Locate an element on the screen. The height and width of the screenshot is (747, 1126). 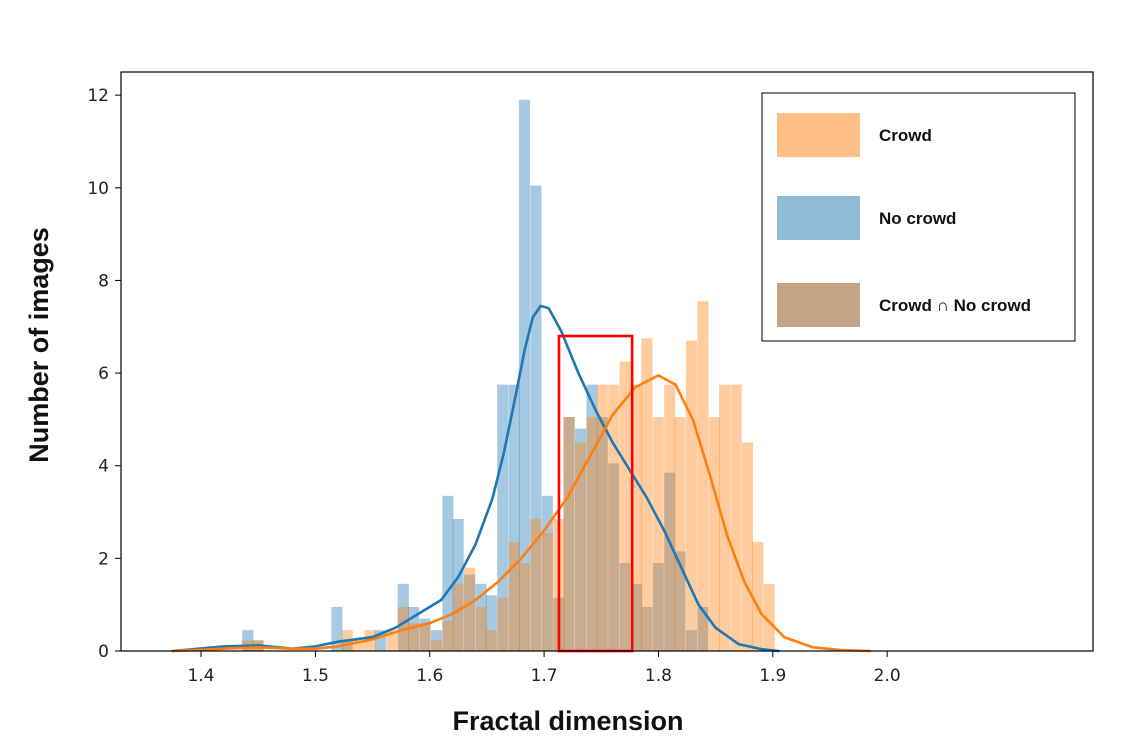
x-tick-label: 1.5 is located at coordinates (315, 676).